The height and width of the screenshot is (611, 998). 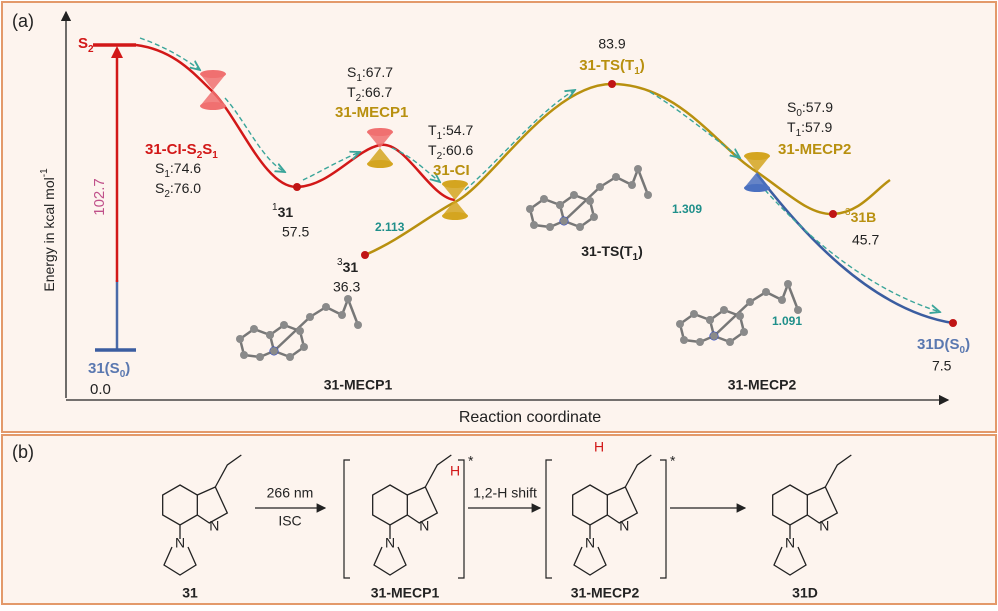 What do you see at coordinates (178, 190) in the screenshot?
I see `energy: S2:76.0` at bounding box center [178, 190].